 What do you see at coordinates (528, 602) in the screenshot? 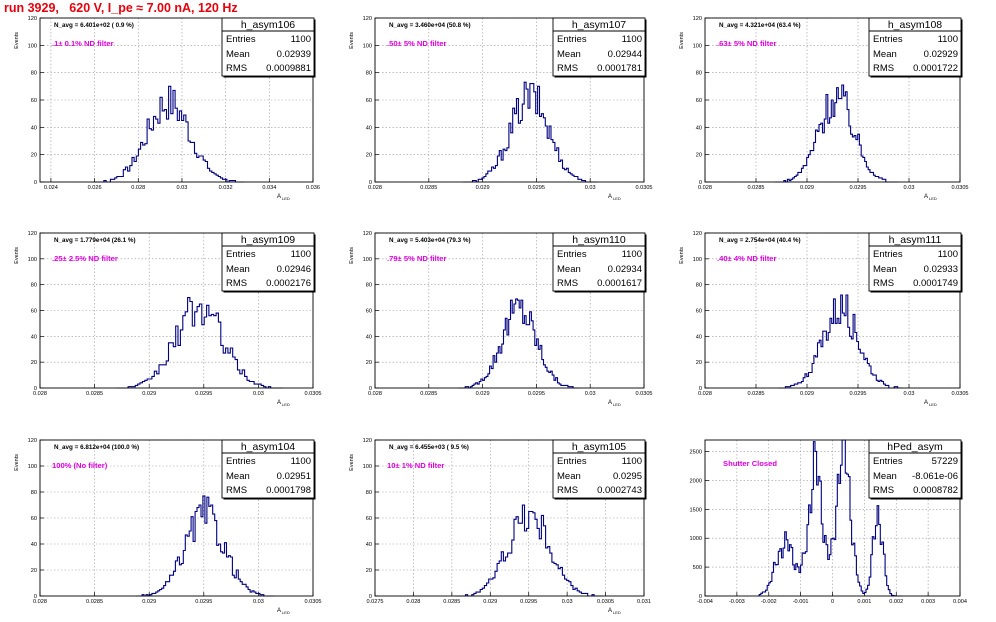
I see `x-tick-label: 0.0295` at bounding box center [528, 602].